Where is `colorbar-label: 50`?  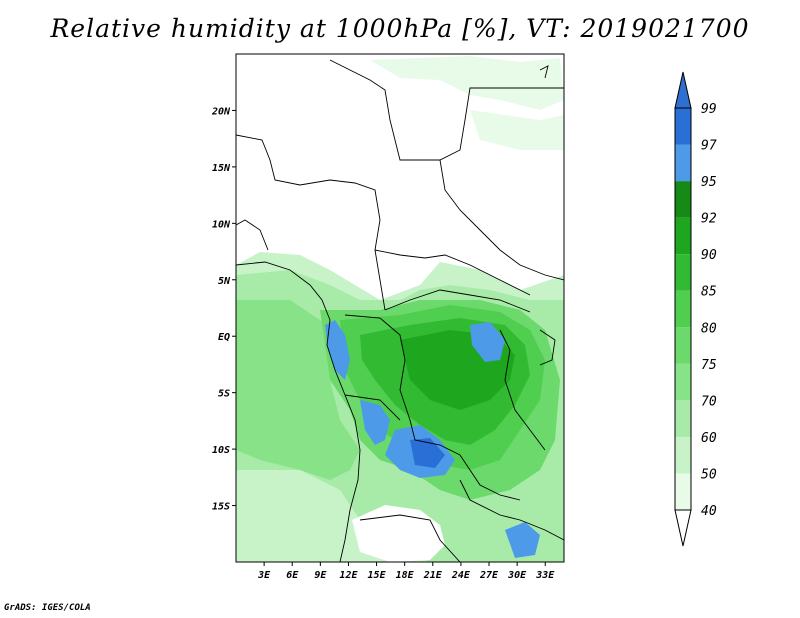
colorbar-label: 50 is located at coordinates (709, 474).